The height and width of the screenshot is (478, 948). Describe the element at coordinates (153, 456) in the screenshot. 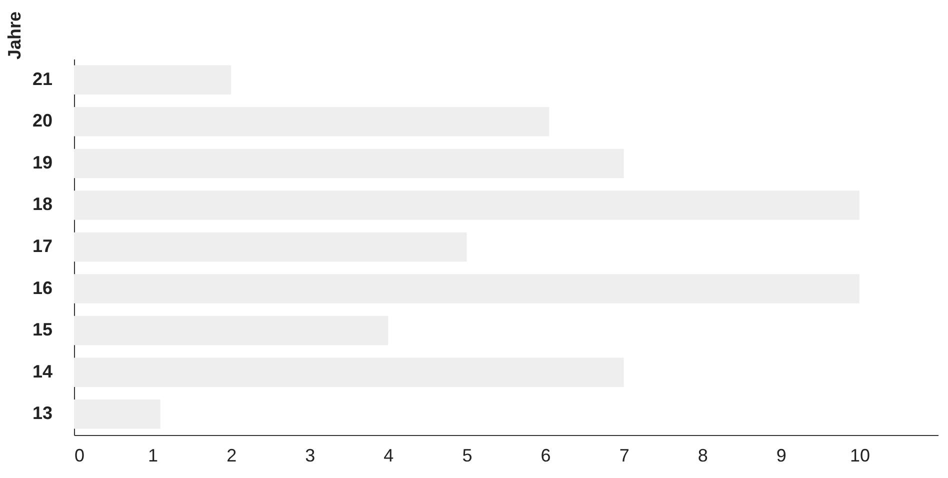

I see `x-tick-label: 1` at that location.